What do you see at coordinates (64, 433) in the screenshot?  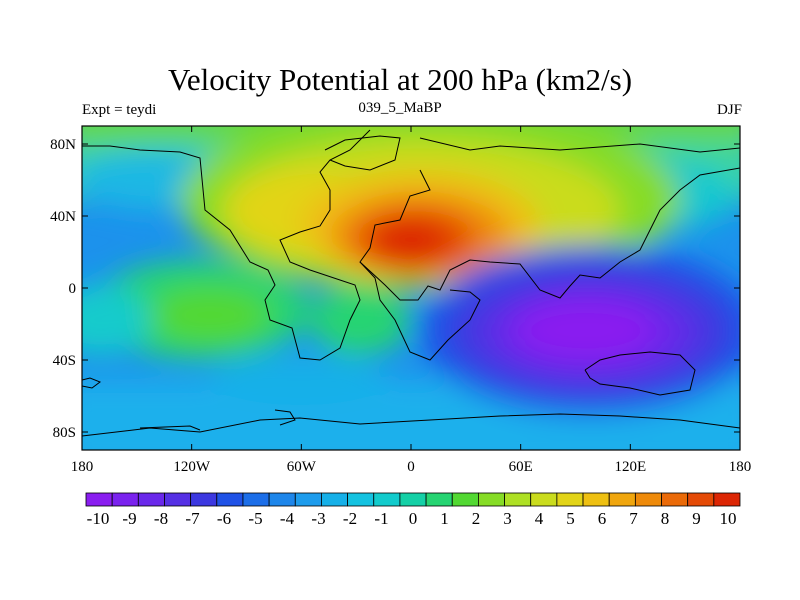 I see `y-tick-label: 80S` at bounding box center [64, 433].